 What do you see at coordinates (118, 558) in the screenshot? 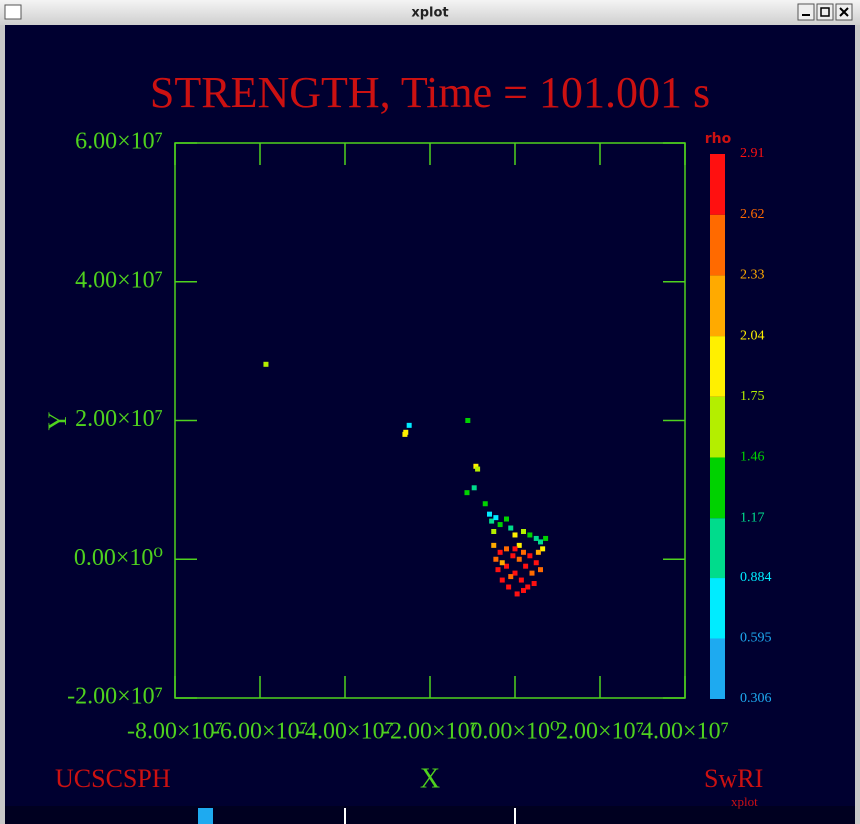
I see `y-tick-label: 0.00×10⁰` at bounding box center [118, 558].